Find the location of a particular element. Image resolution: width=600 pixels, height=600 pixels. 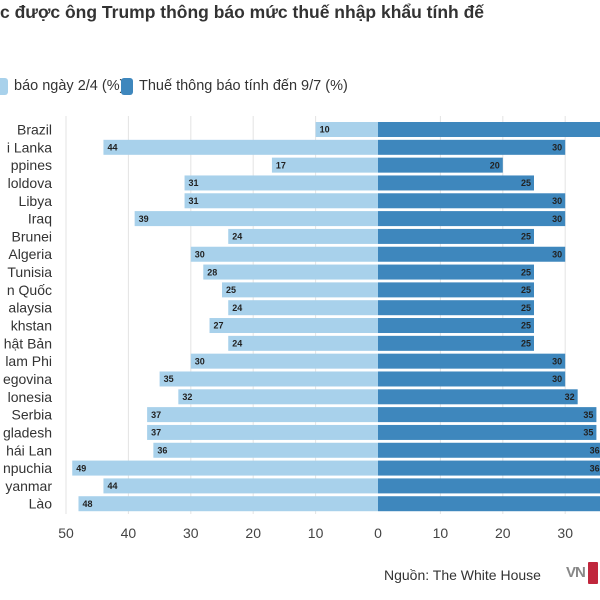

bar-value-left-12: 24 is located at coordinates (237, 344).